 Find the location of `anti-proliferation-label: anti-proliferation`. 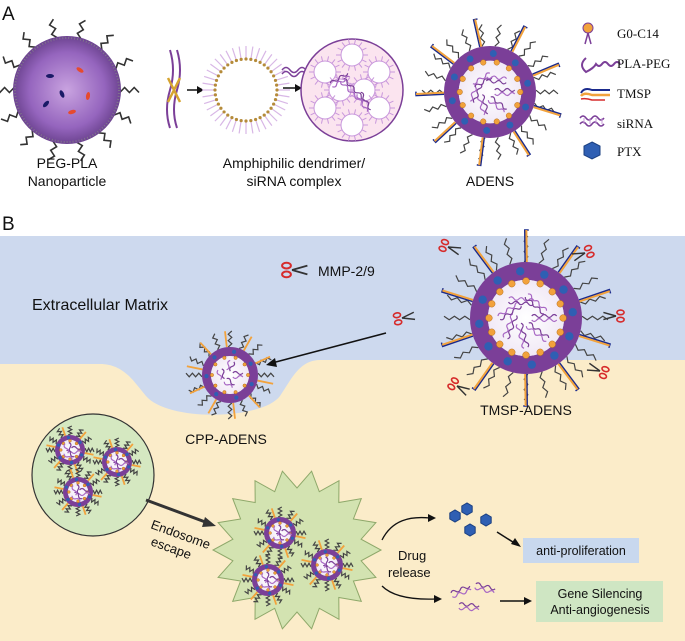

anti-proliferation-label: anti-proliferation is located at coordinates (581, 551).